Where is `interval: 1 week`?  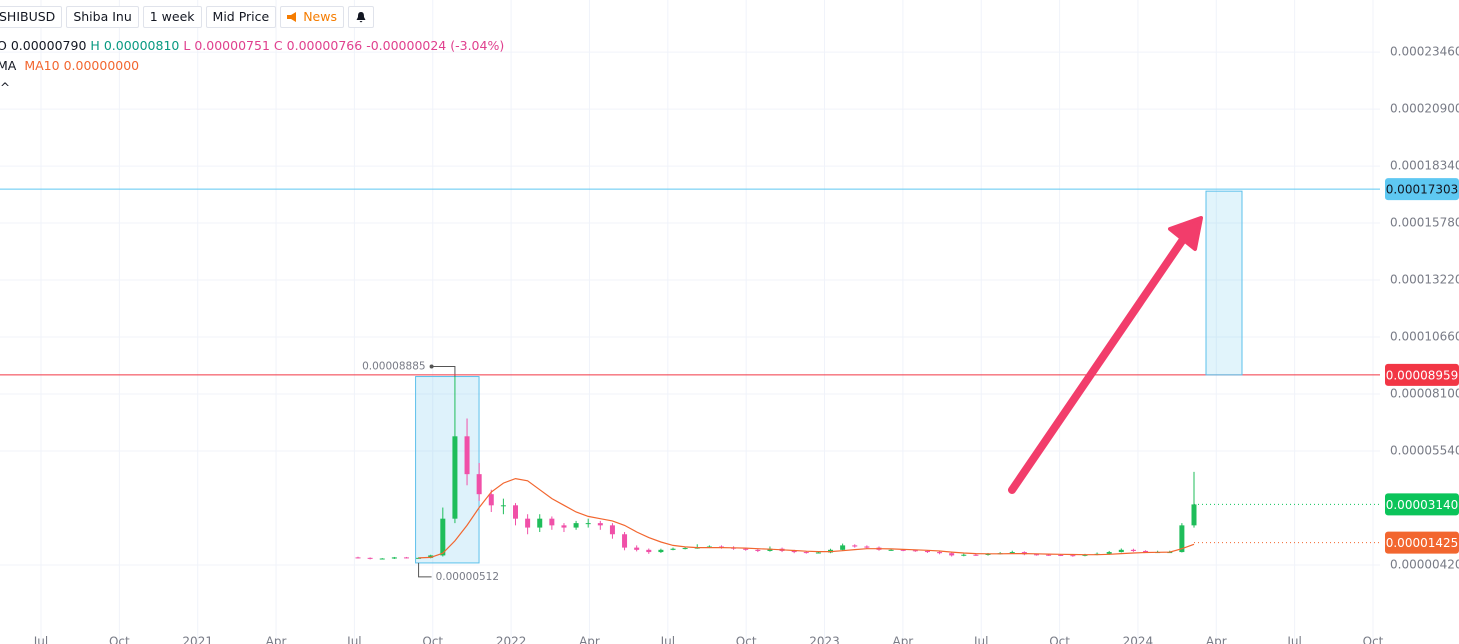
interval: 1 week is located at coordinates (172, 17).